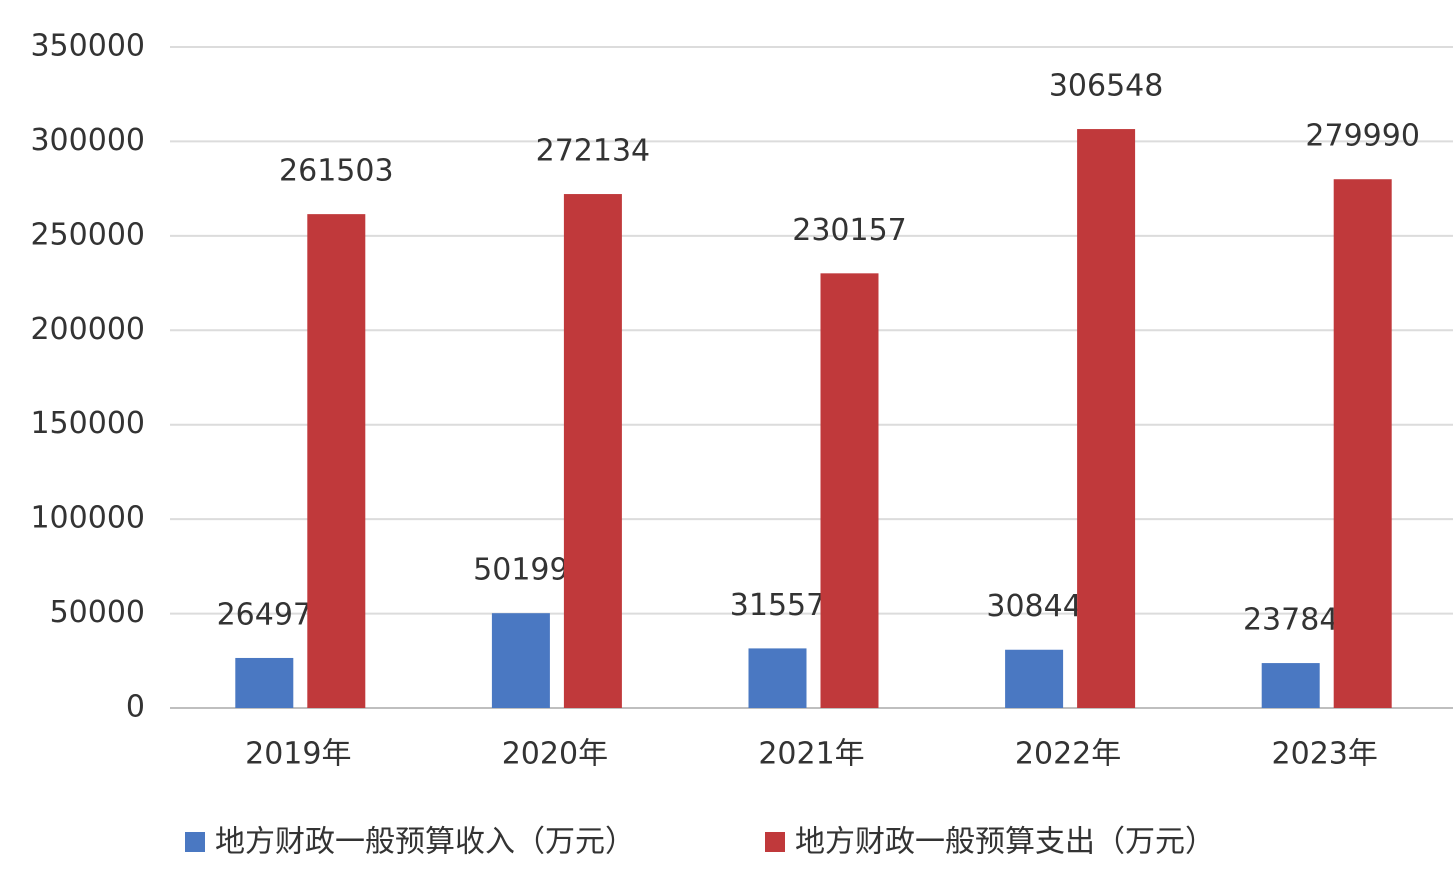 This screenshot has height=885, width=1453. Describe the element at coordinates (811, 754) in the screenshot. I see `x-tick-label: 2021年` at that location.